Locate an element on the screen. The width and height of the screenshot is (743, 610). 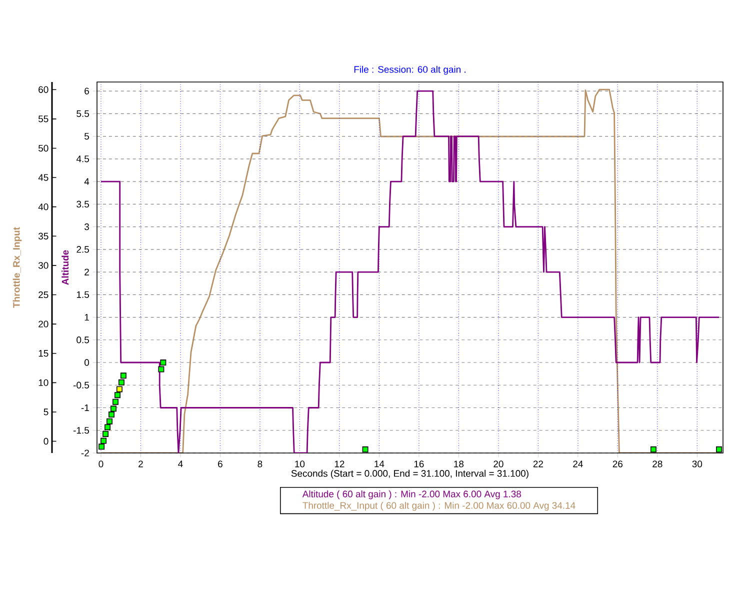
y2-tick-label: 0 is located at coordinates (46, 441).